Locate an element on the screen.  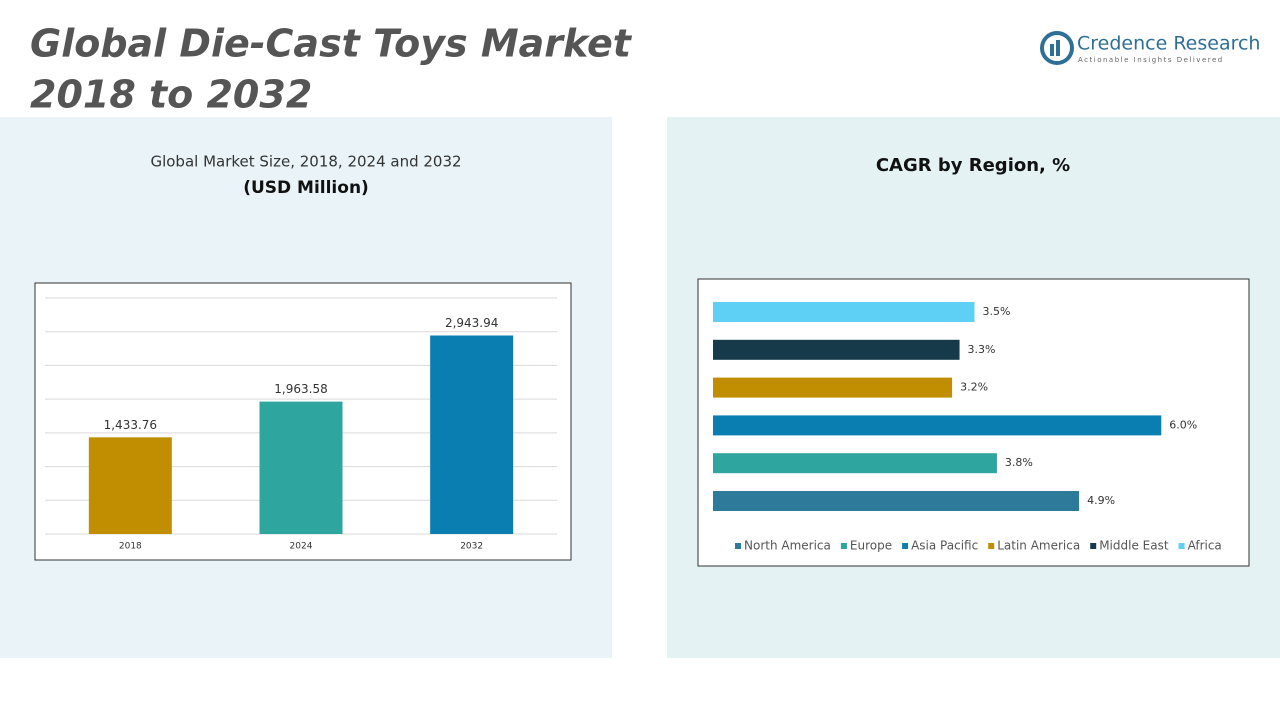
value-label: 4.9% is located at coordinates (1101, 500).